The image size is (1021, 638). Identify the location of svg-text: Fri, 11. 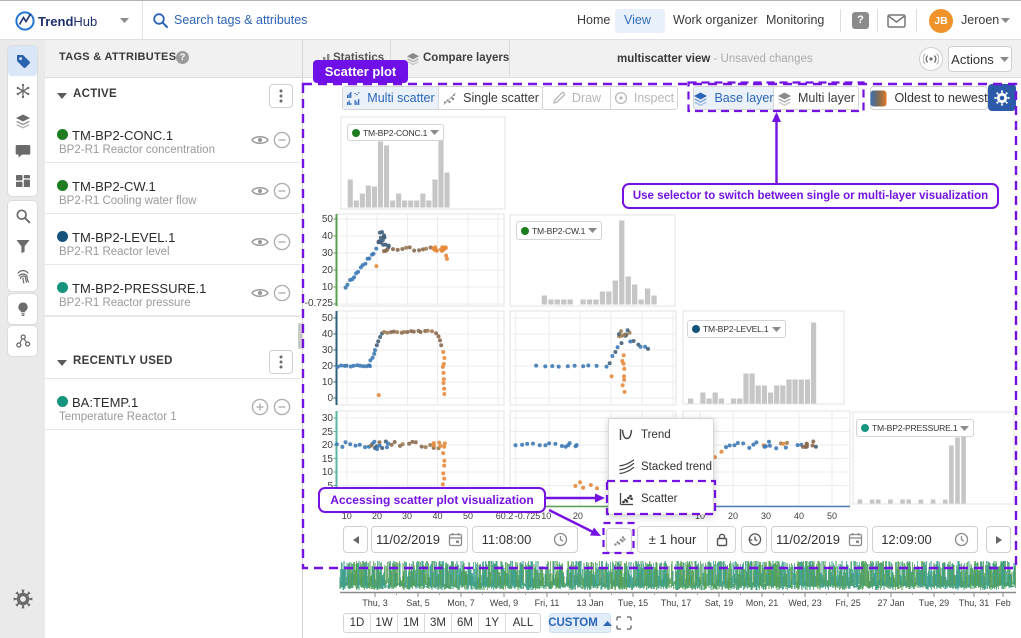
(547, 603).